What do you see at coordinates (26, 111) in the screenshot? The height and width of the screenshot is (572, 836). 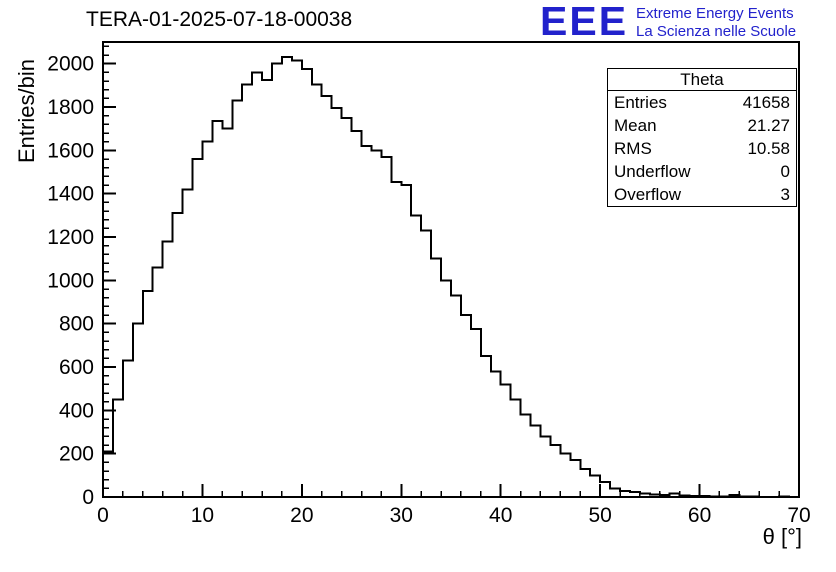 I see `y-axis-title: Entries/bin` at bounding box center [26, 111].